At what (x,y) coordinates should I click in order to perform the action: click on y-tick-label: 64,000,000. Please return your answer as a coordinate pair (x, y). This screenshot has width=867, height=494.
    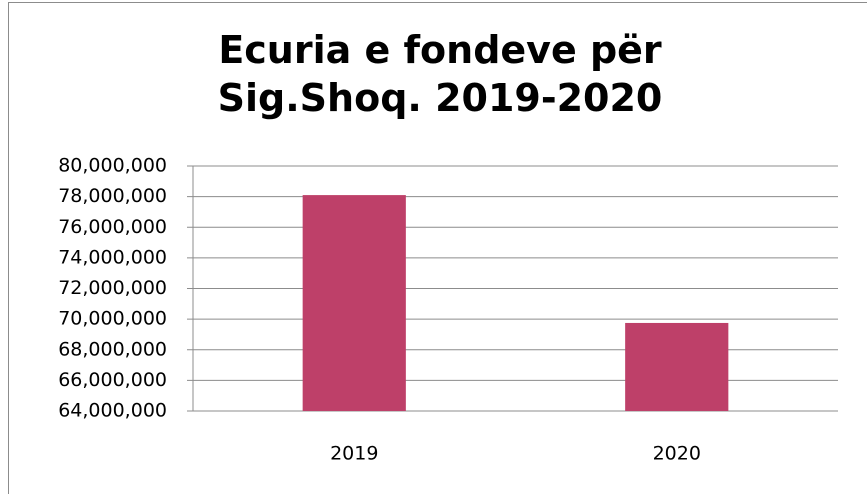
    Looking at the image, I should click on (112, 411).